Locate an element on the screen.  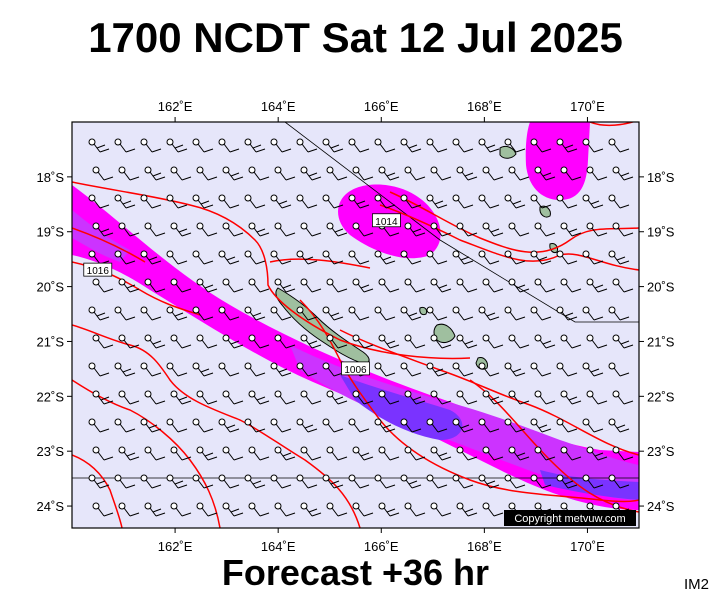
lat-tick-label-left: 19˚S is located at coordinates (51, 232).